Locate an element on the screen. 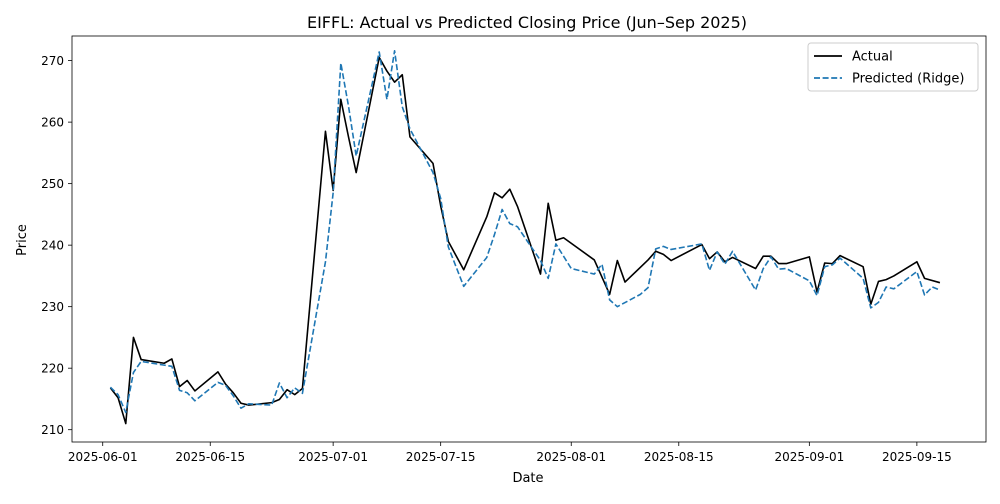  x-tick-label: 2025-07-15 is located at coordinates (441, 457).